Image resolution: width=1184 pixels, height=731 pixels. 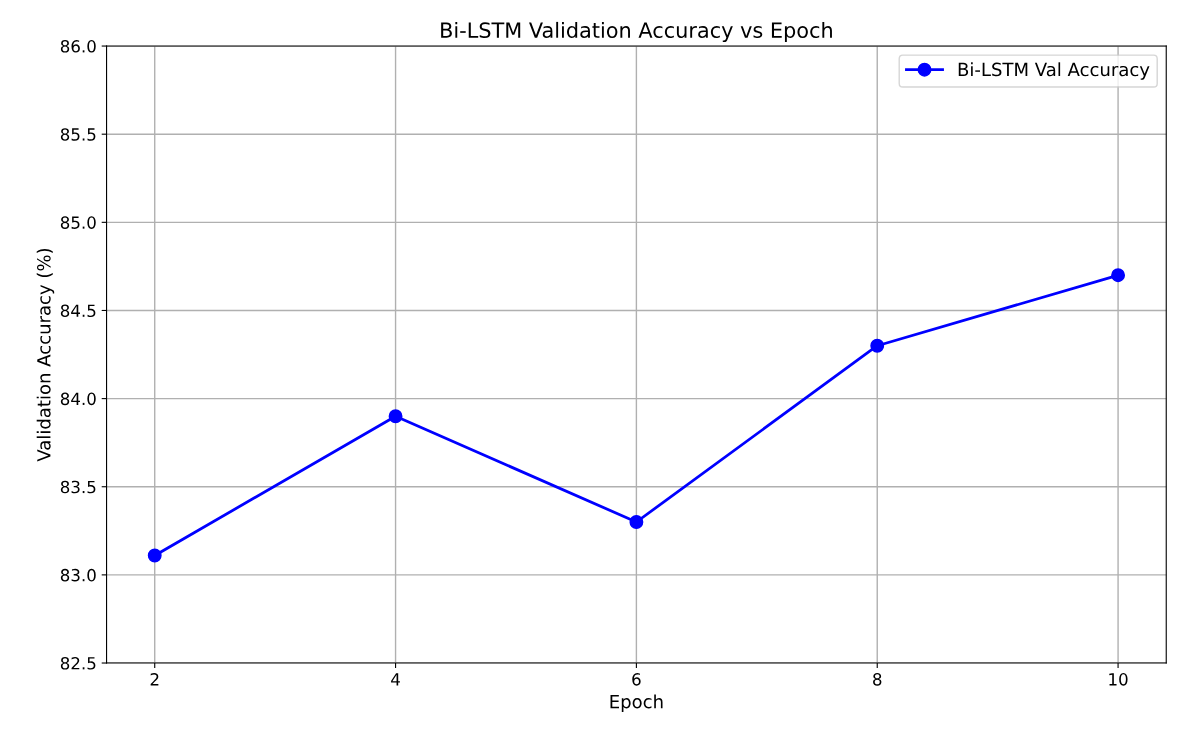 What do you see at coordinates (1118, 679) in the screenshot?
I see `x-tick-label: 10` at bounding box center [1118, 679].